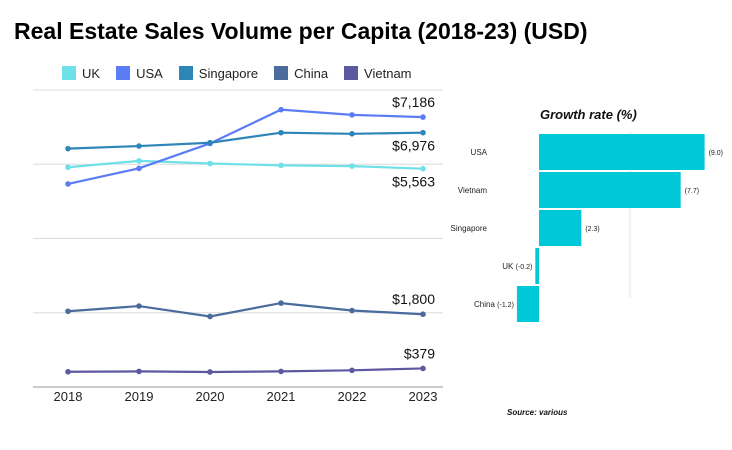 Image resolution: width=732 pixels, height=450 pixels. What do you see at coordinates (91, 73) in the screenshot?
I see `legend-label: UK` at bounding box center [91, 73].